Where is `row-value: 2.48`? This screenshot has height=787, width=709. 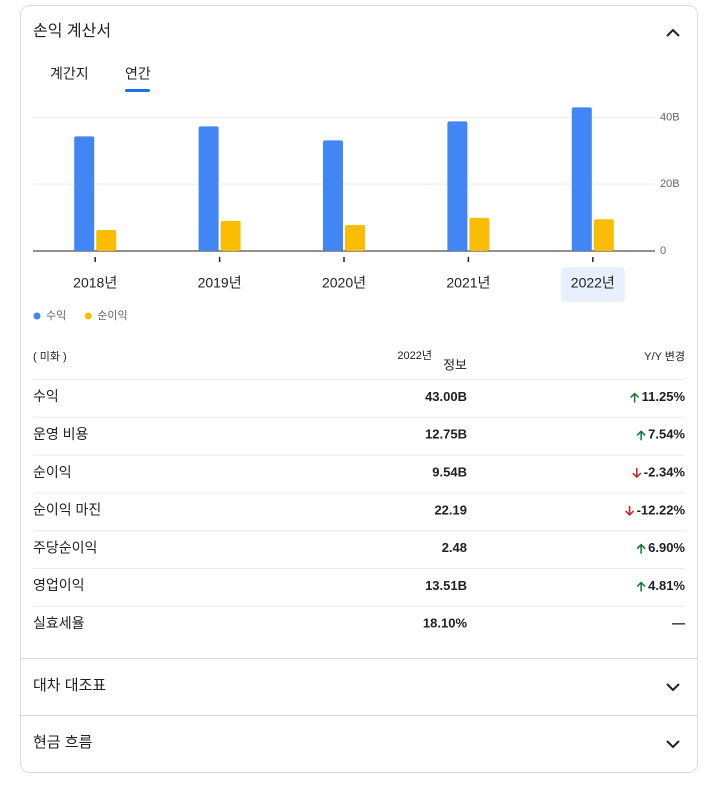
row-value: 2.48 is located at coordinates (454, 547).